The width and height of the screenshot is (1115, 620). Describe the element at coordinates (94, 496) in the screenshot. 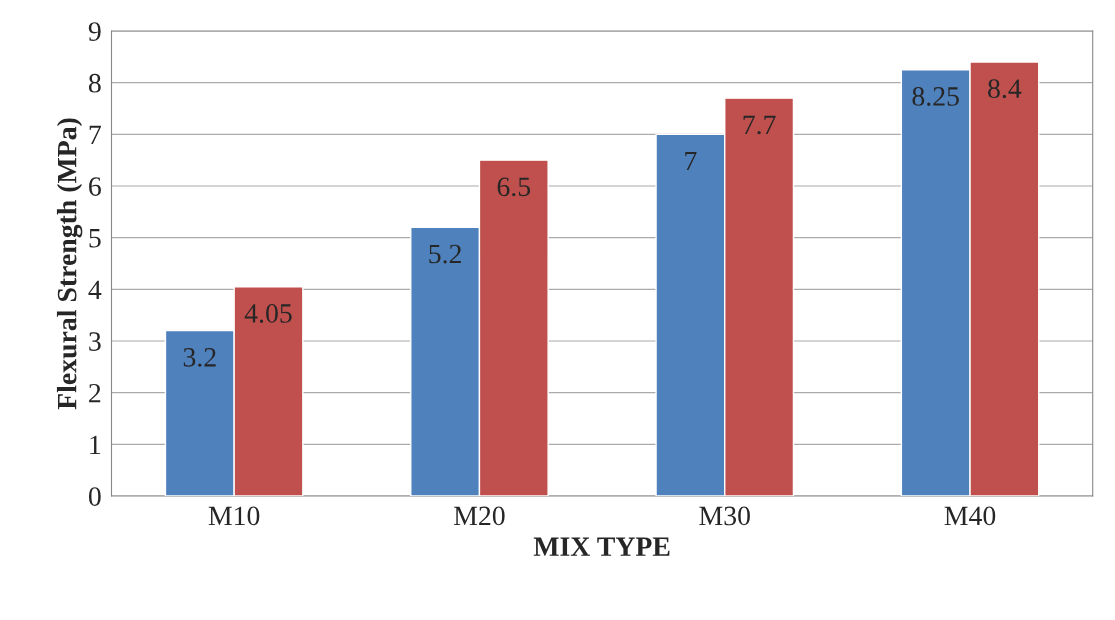

I see `y-tick-label: 0` at that location.